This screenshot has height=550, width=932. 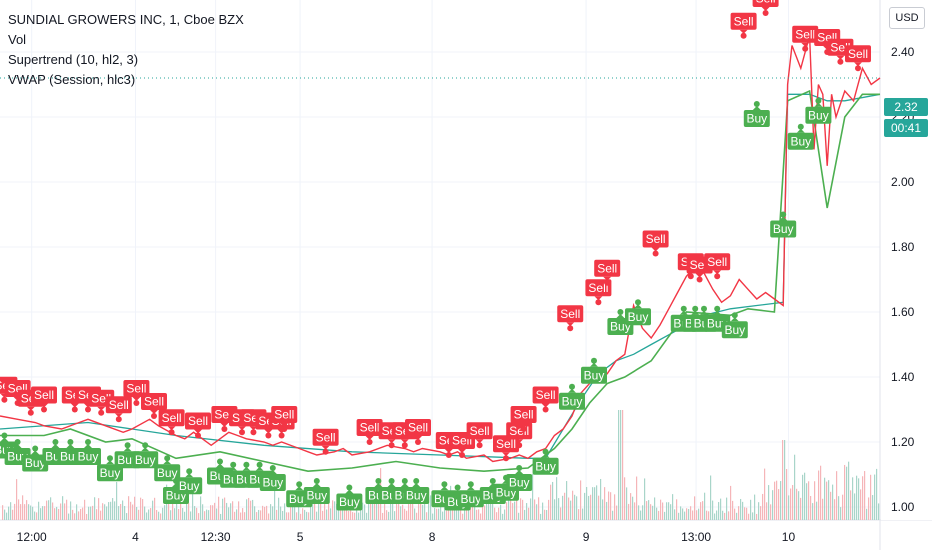 I want to click on currency-button: USD, so click(x=907, y=18).